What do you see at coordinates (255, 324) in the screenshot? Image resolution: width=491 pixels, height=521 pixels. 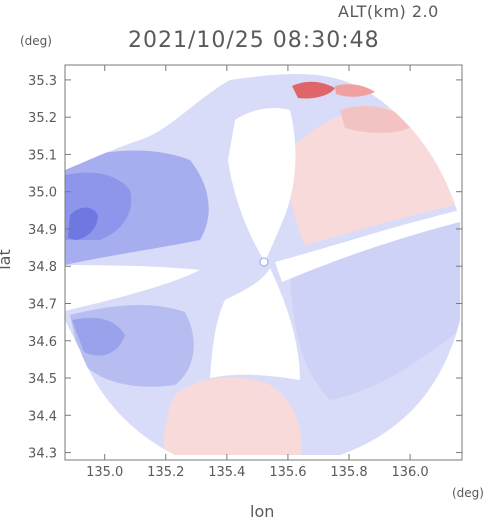 I see `no-data-corridor-s` at bounding box center [255, 324].